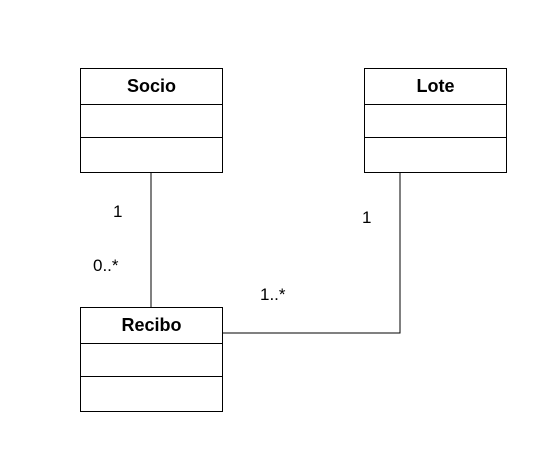 Image resolution: width=546 pixels, height=456 pixels. I want to click on class-socio-name: Socio, so click(151, 87).